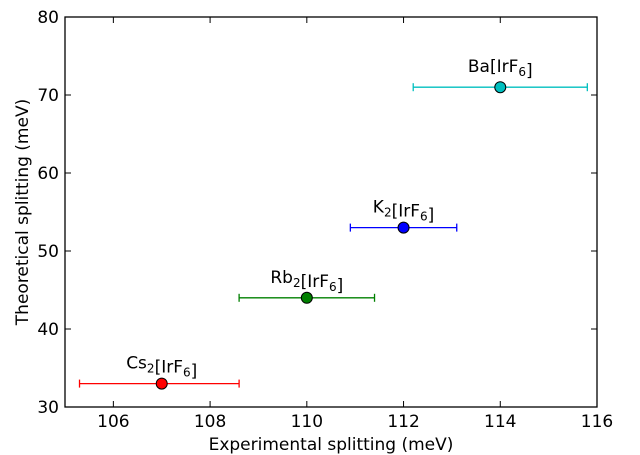 This screenshot has width=640, height=455. Describe the element at coordinates (48, 330) in the screenshot. I see `y-tick-label: 40` at that location.